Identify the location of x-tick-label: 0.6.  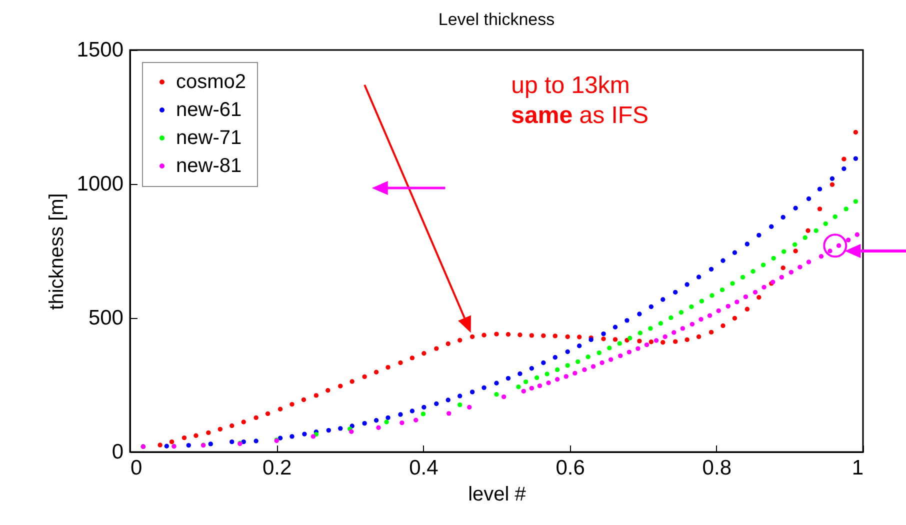
(570, 468).